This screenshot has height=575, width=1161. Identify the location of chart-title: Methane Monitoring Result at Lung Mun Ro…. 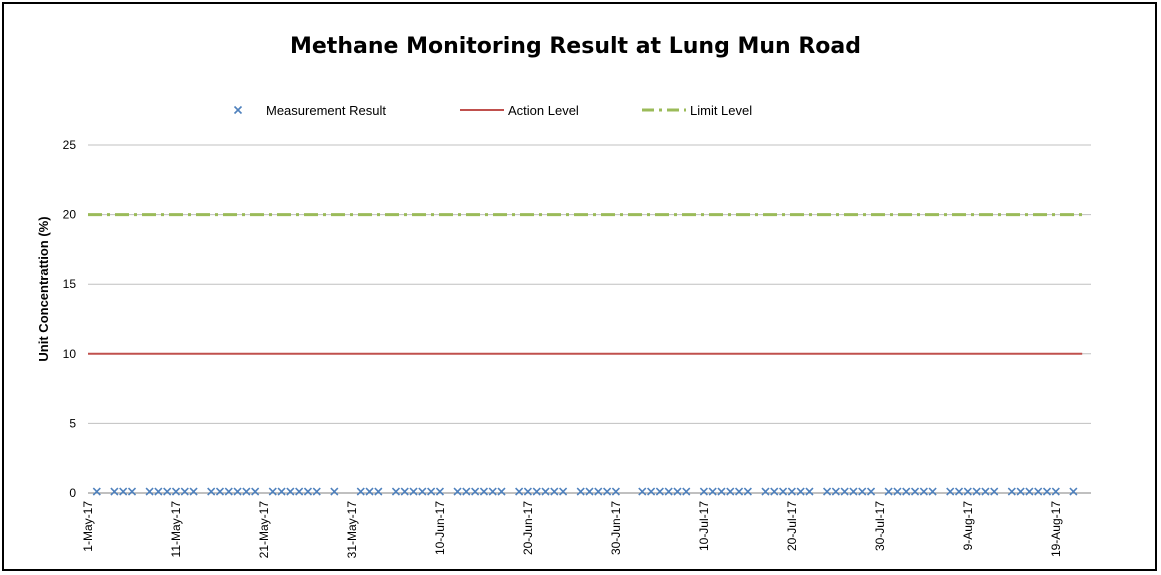
(575, 46).